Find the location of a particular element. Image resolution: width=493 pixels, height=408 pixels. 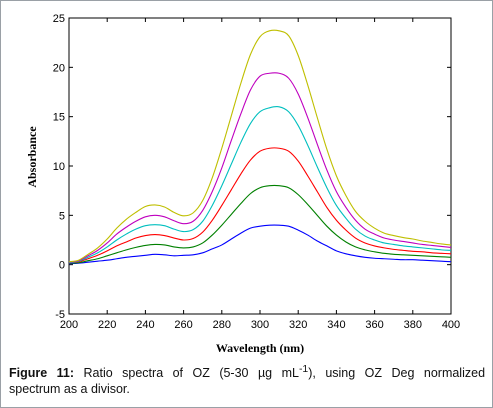

caption-text-1: Ratio spectra of OZ (5-30 µg mL is located at coordinates (186, 373).